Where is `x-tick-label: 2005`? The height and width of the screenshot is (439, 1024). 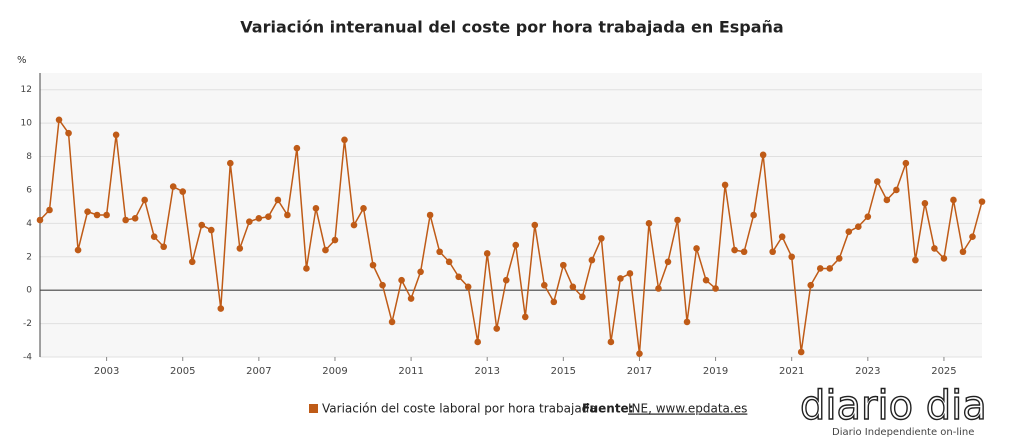 x-tick-label: 2005 is located at coordinates (182, 371).